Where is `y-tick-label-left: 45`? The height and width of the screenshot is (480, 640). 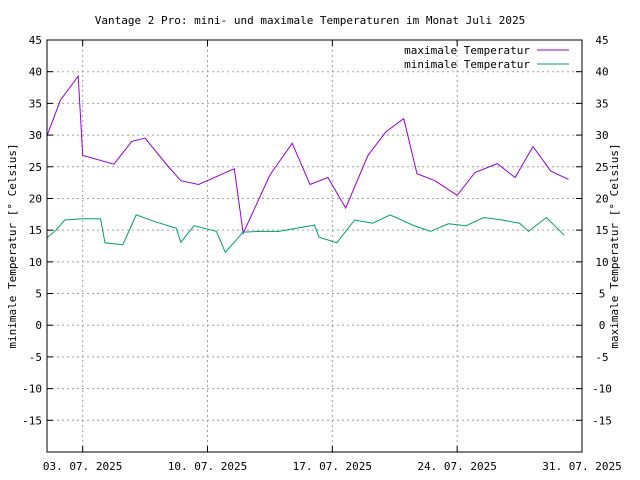 y-tick-label-left: 45 is located at coordinates (35, 40).